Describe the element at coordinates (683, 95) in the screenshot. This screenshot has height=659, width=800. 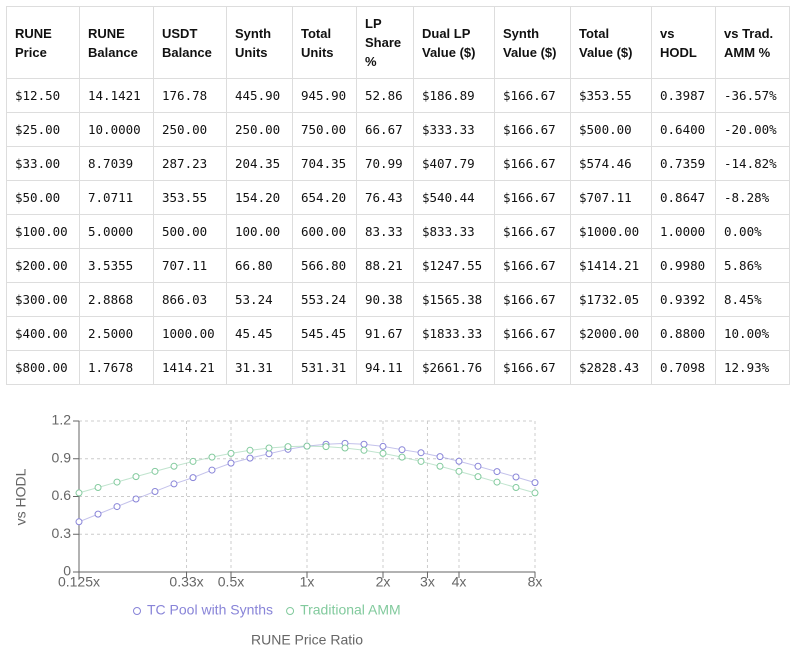
I see `table-cell: 0.3987` at that location.